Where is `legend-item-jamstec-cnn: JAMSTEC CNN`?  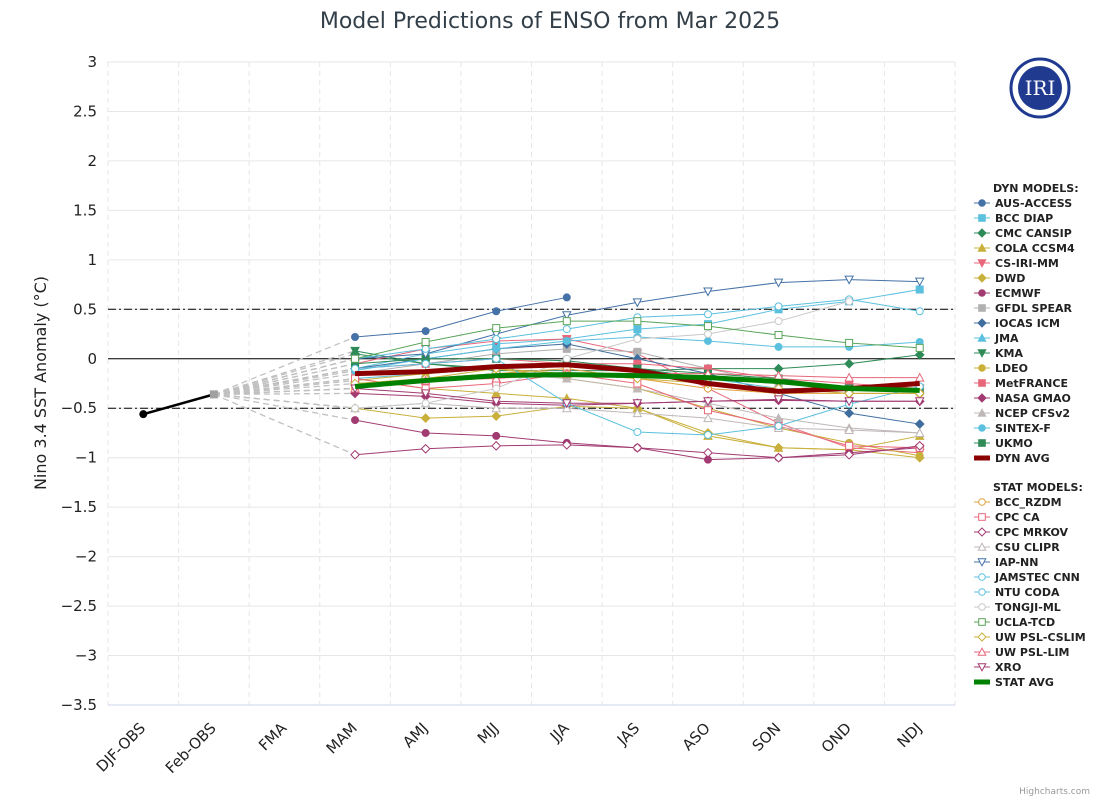 legend-item-jamstec-cnn: JAMSTEC CNN is located at coordinates (1027, 577).